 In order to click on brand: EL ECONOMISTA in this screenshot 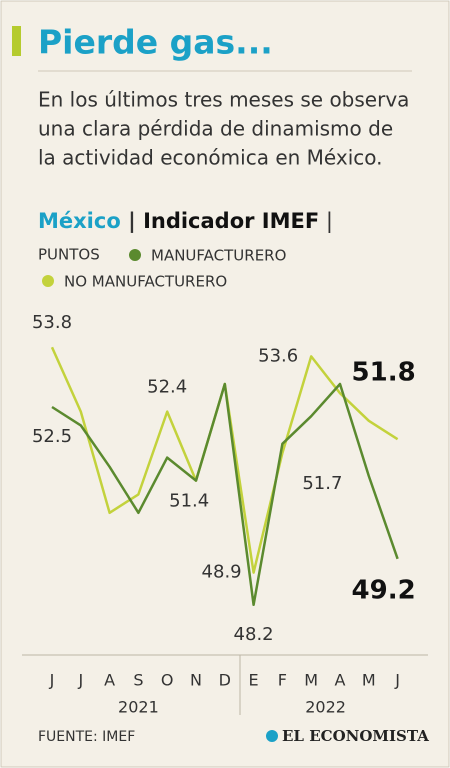, I will do `click(355, 736)`.